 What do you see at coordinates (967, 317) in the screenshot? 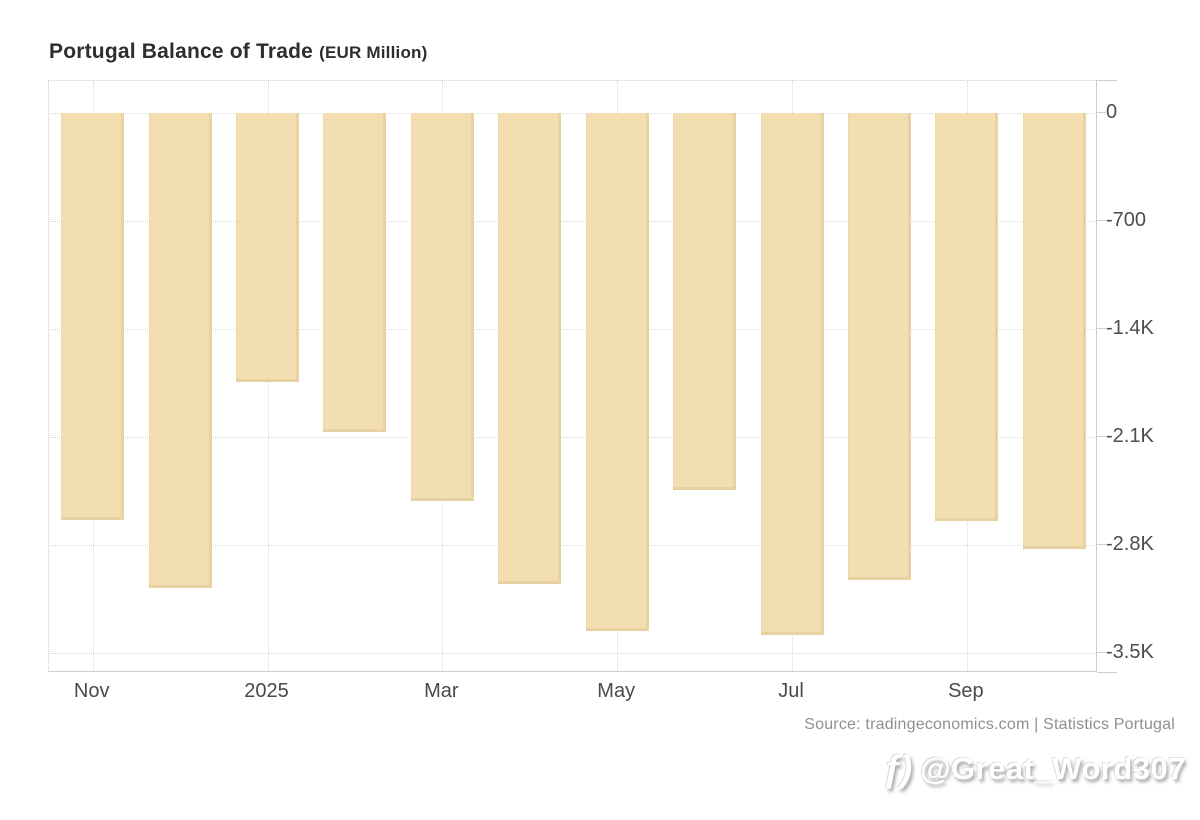
I see `bar-sep-2025` at bounding box center [967, 317].